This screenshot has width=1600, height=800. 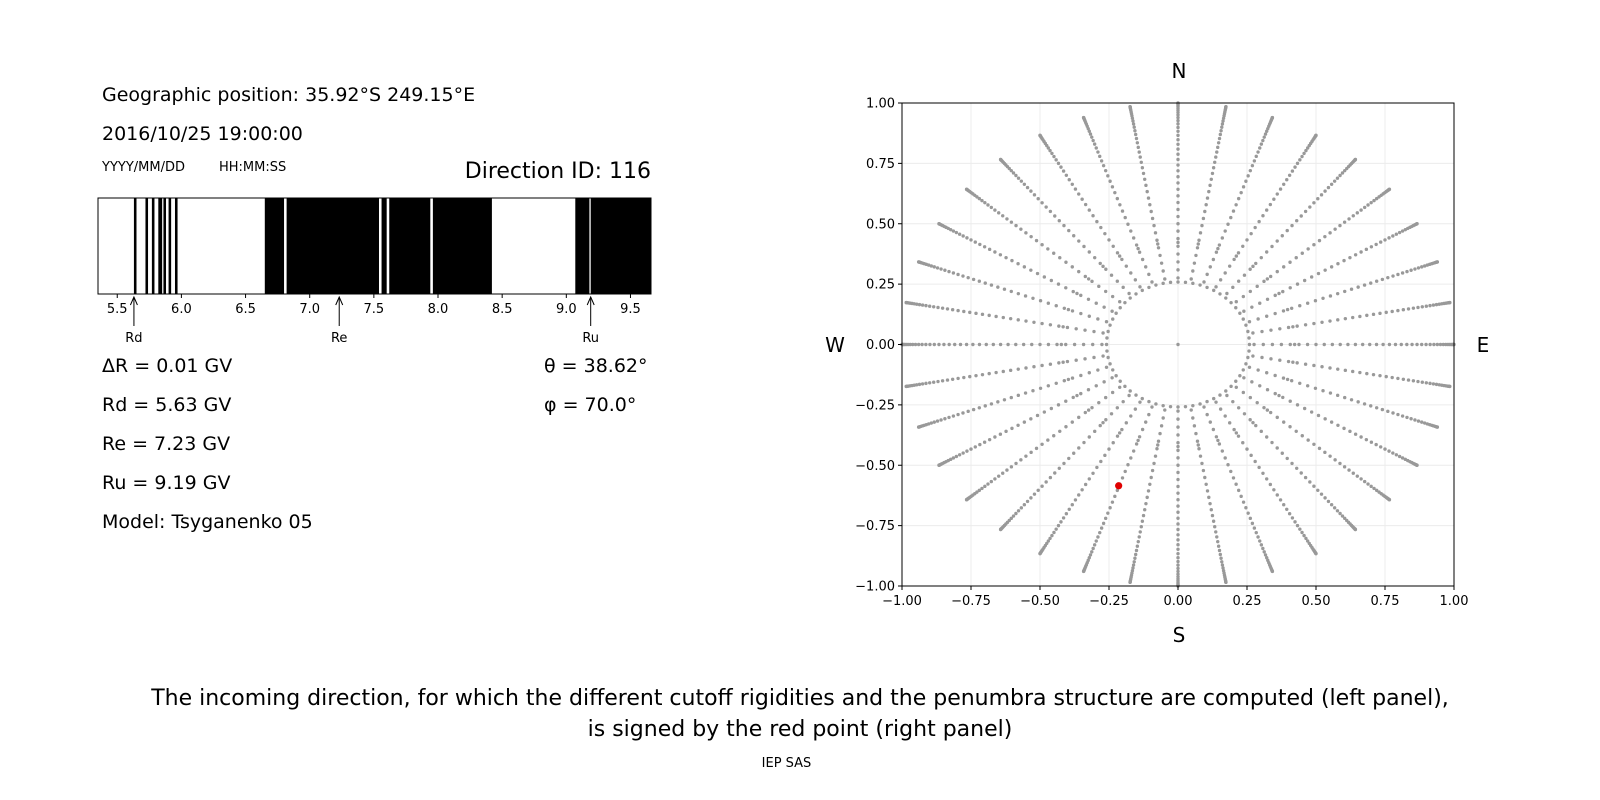 I want to click on penumbra-tick-label: 6.0, so click(x=181, y=309).